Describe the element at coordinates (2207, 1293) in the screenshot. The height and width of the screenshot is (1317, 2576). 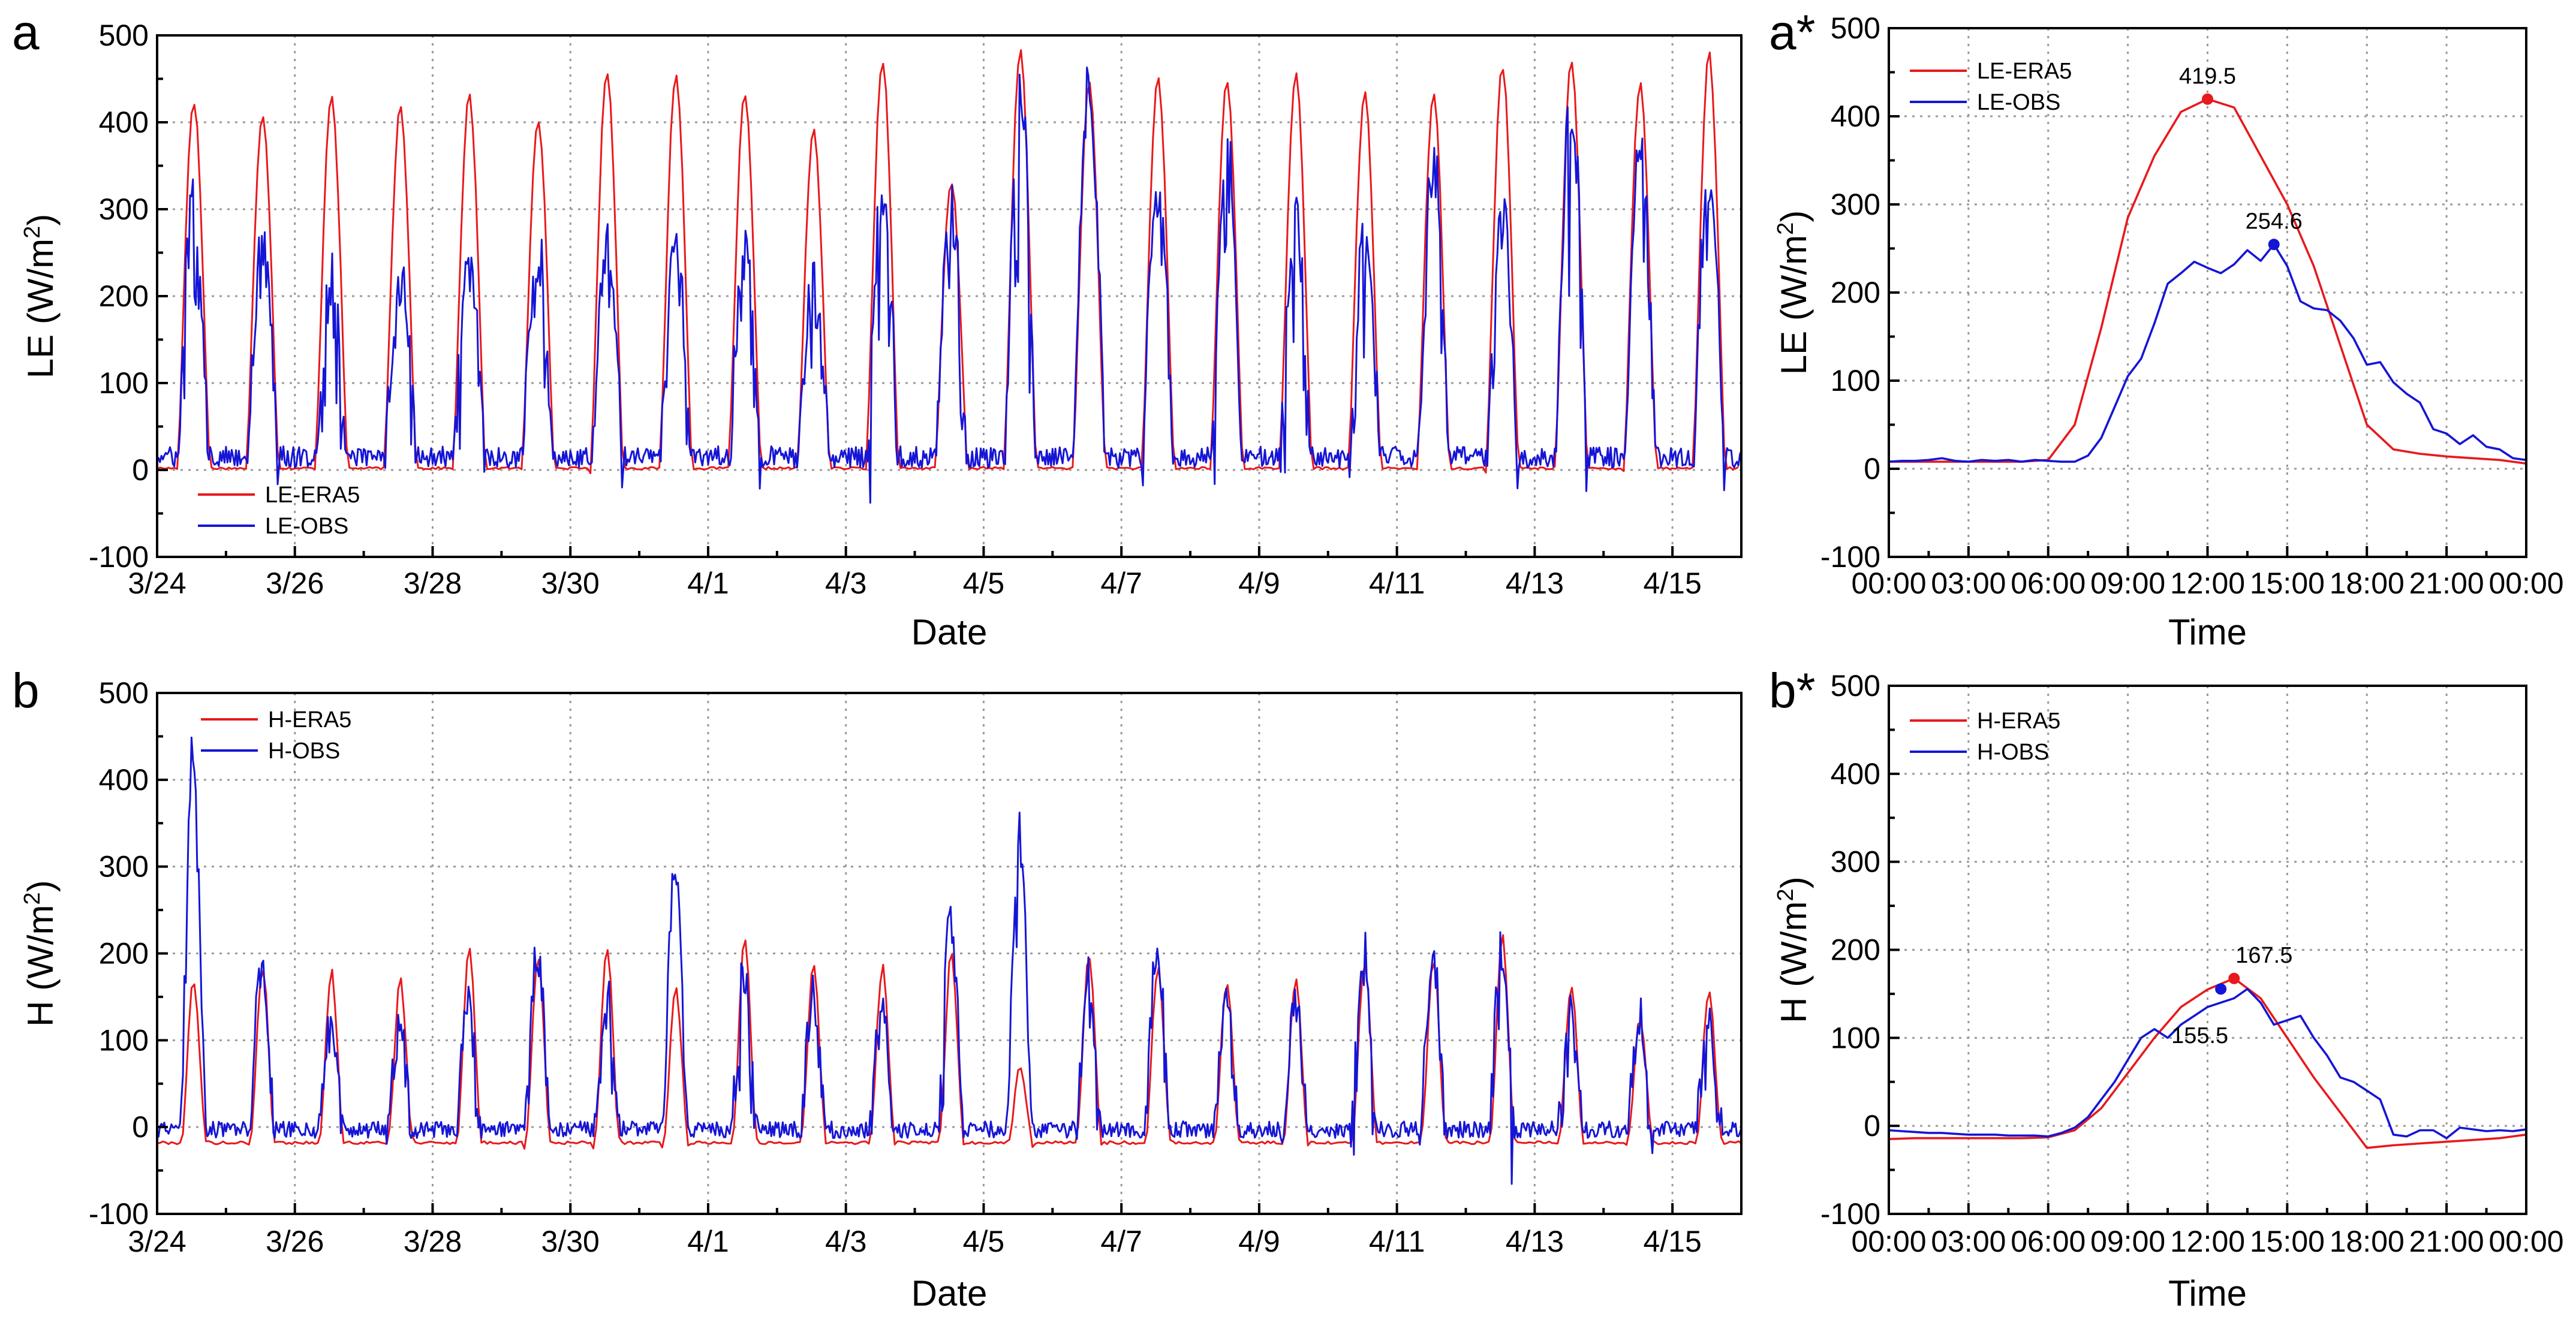
I see `panel-b-star-xlabel: Time` at that location.